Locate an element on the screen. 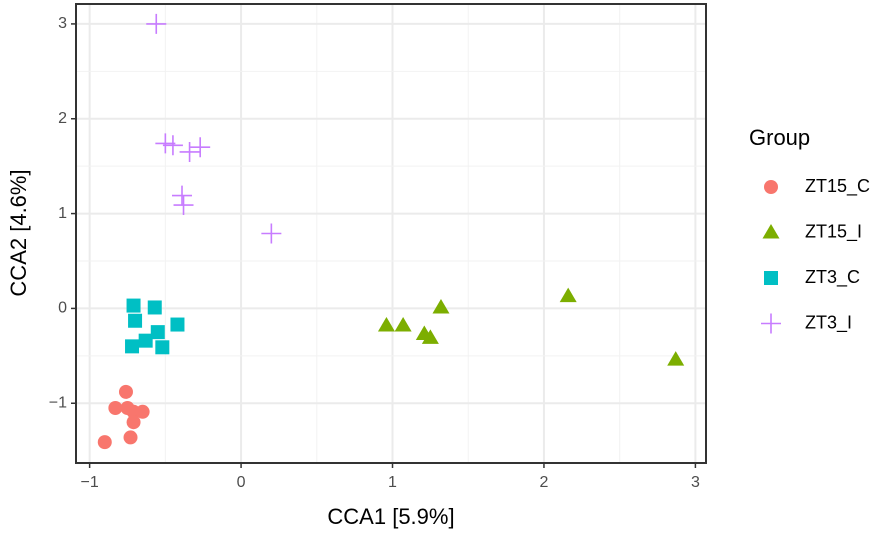 The image size is (891, 533). x-tick-label: −1 is located at coordinates (90, 482).